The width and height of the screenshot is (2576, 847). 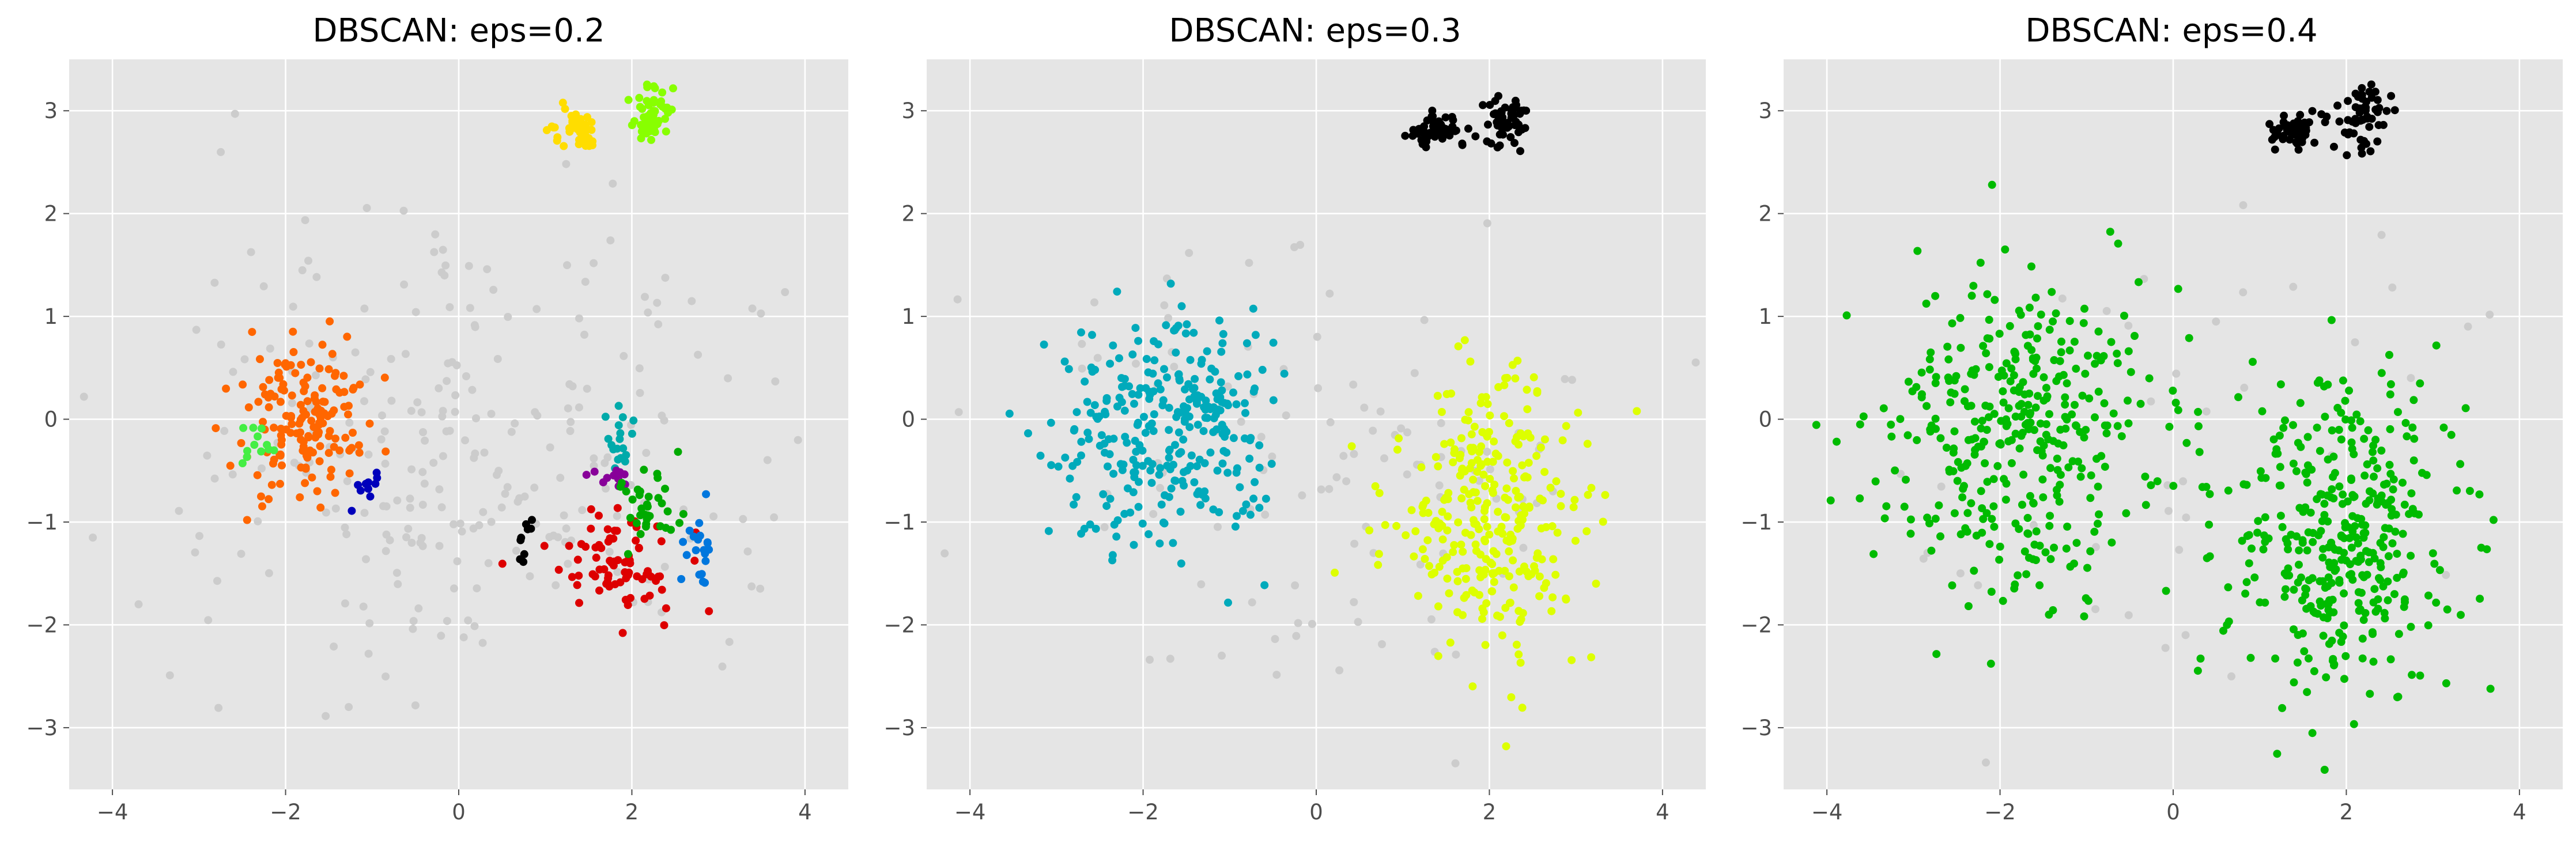 What do you see at coordinates (619, 437) in the screenshot?
I see `cluster-8-points` at bounding box center [619, 437].